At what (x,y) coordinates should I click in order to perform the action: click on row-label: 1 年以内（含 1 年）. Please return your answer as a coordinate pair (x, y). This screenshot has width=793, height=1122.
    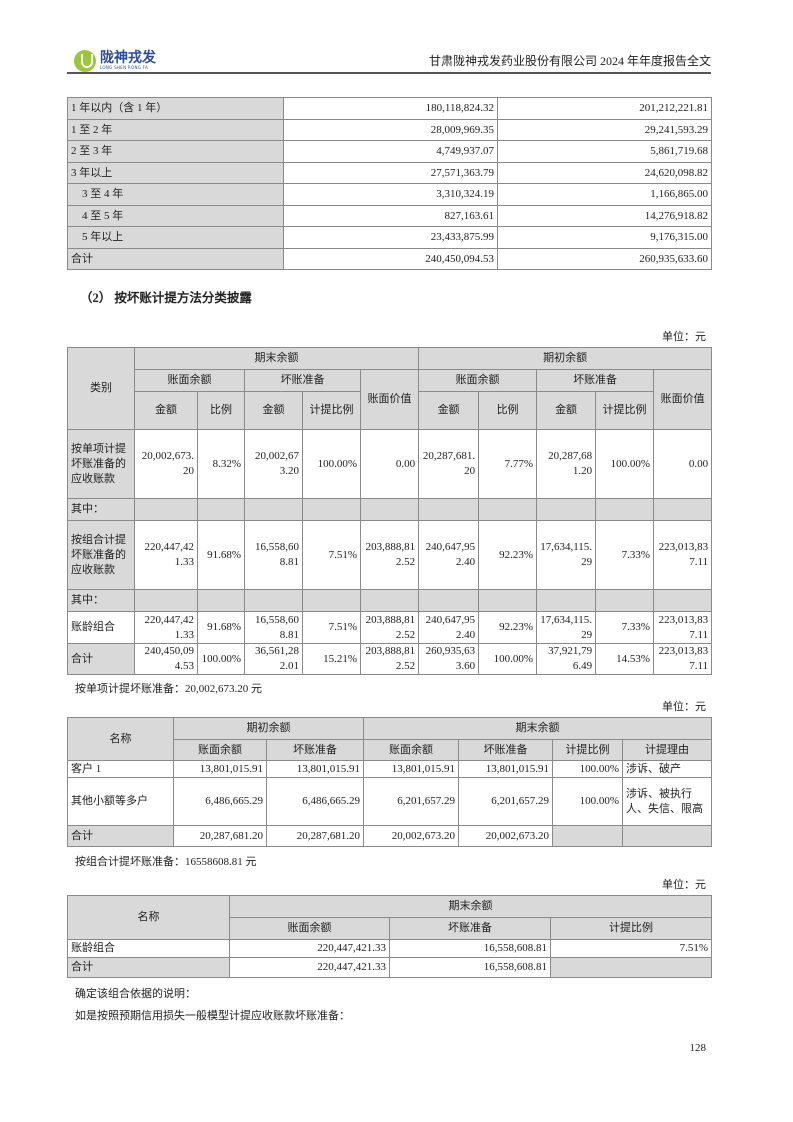
    Looking at the image, I should click on (175, 108).